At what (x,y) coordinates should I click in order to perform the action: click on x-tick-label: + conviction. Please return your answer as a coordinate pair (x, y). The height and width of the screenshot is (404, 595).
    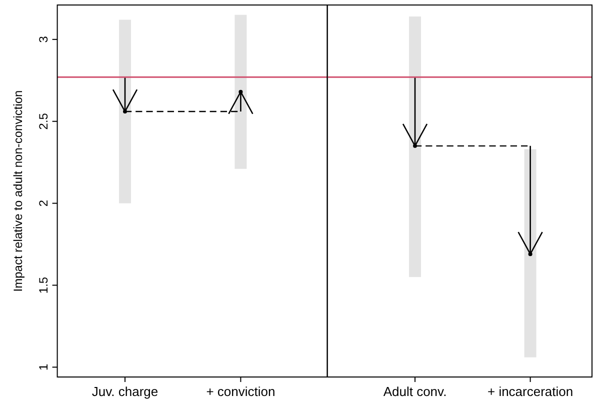
    Looking at the image, I should click on (241, 391).